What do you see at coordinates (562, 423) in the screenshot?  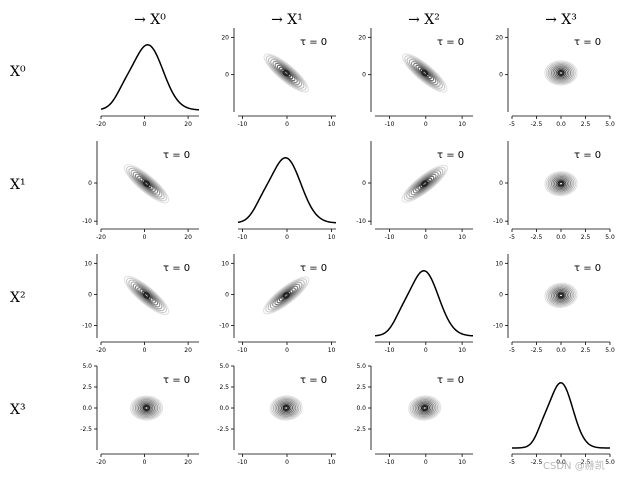 I see `panel-3-3: -5 -2.5 0.0 2.5 5.0` at bounding box center [562, 423].